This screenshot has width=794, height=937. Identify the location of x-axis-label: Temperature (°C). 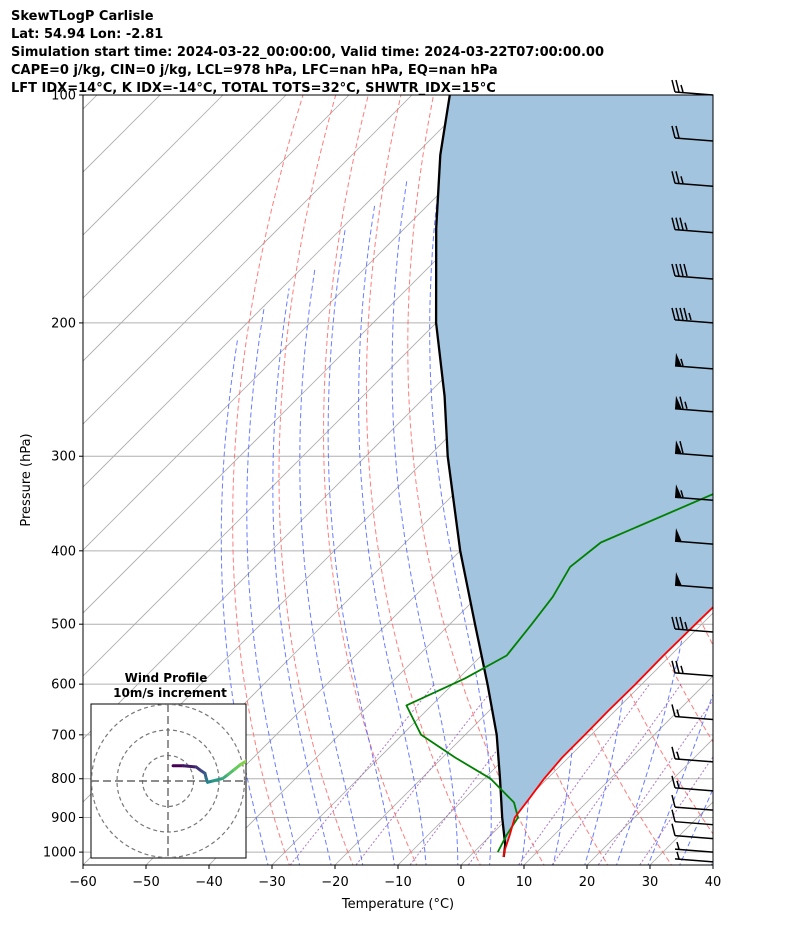
(397, 904).